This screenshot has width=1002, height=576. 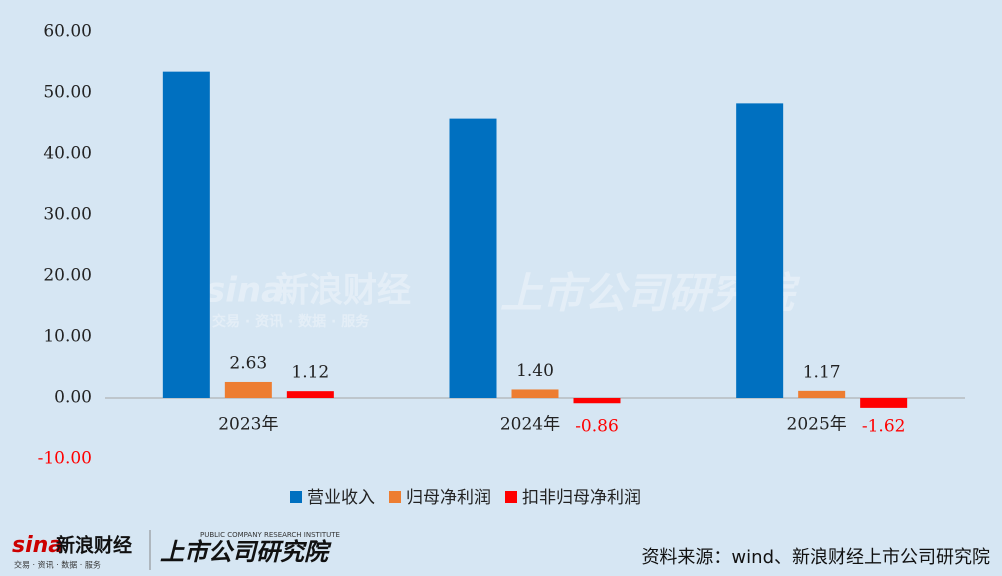 I want to click on footer-sina: sina, so click(x=37, y=545).